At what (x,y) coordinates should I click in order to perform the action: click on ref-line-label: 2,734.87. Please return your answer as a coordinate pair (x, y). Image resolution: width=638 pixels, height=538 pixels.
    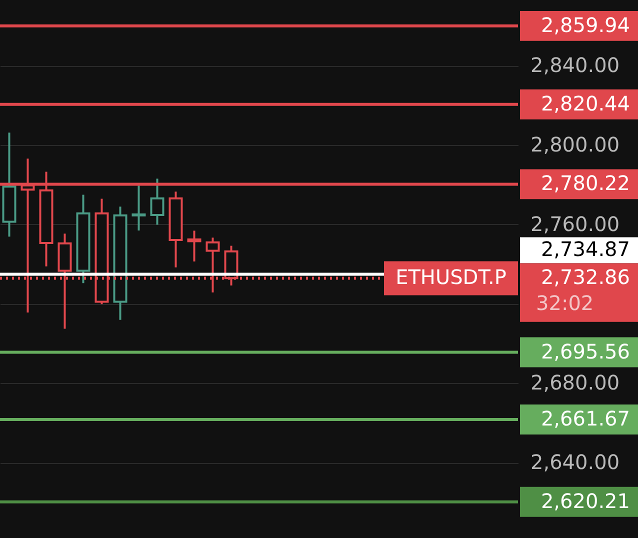
    Looking at the image, I should click on (585, 249).